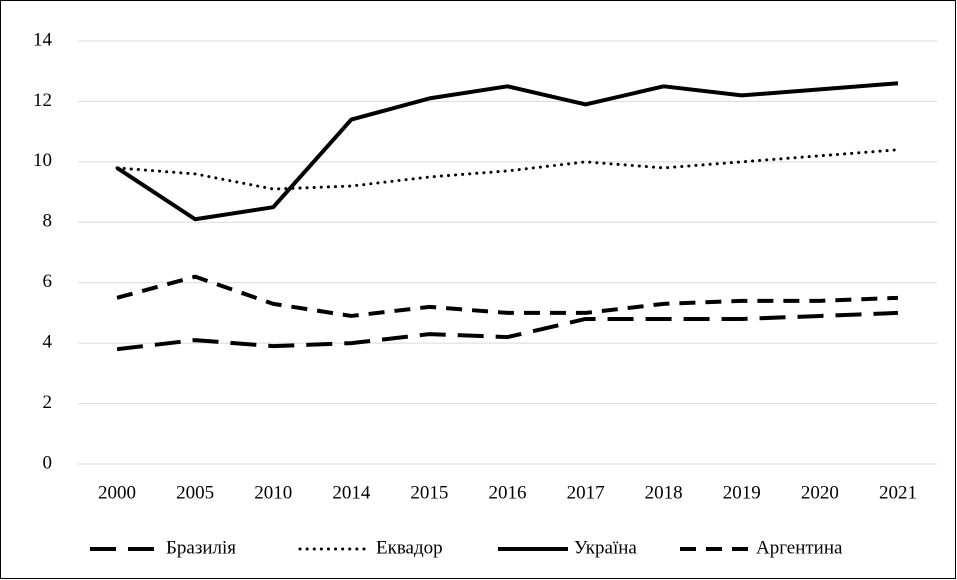  Describe the element at coordinates (898, 492) in the screenshot. I see `x-tick-label: 2021` at that location.